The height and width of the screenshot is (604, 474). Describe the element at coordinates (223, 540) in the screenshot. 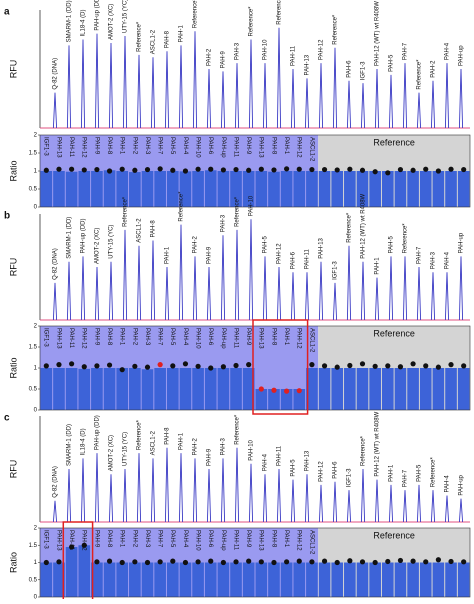

I see `category-label: PAH-up` at that location.